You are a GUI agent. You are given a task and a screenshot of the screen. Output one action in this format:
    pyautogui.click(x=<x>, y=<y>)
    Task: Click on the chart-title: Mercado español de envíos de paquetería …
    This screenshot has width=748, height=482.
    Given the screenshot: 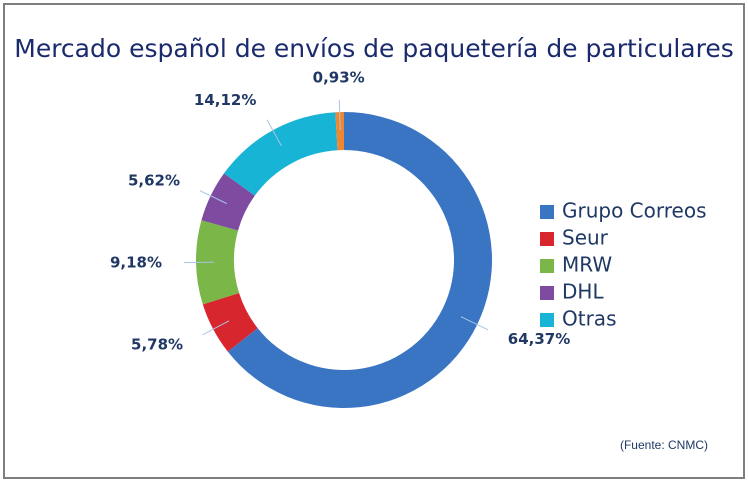 What is the action you would take?
    pyautogui.click(x=373, y=48)
    